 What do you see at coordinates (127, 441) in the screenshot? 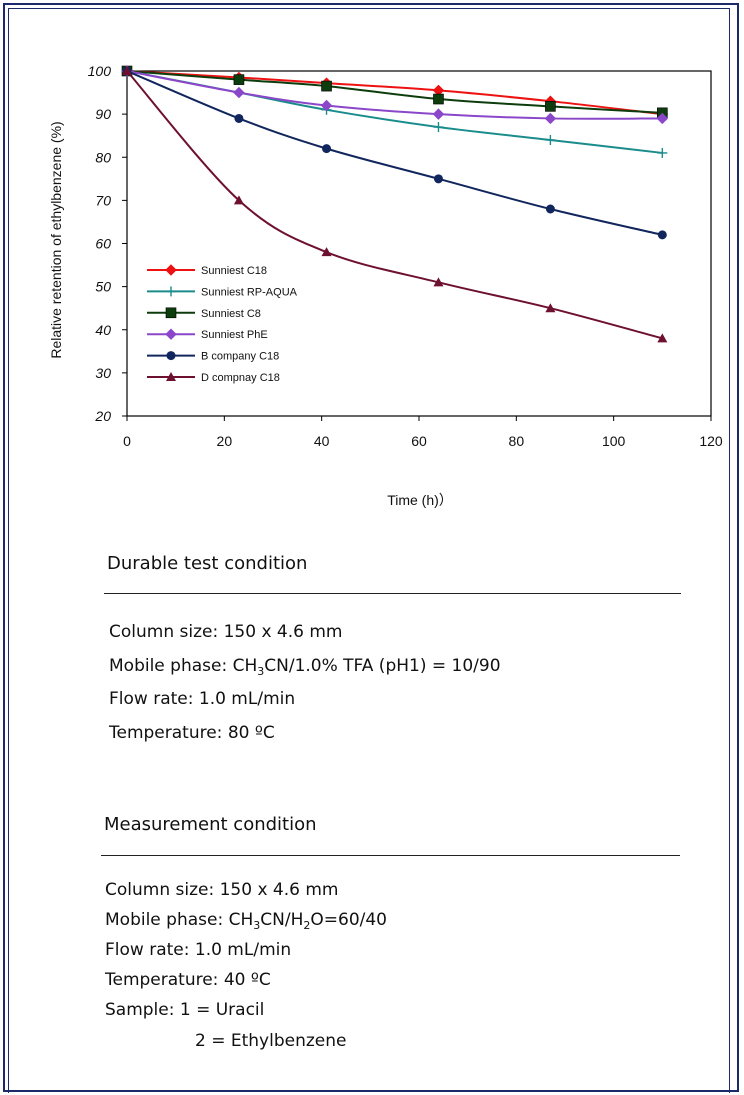
I see `x-tick-label: 0` at bounding box center [127, 441].